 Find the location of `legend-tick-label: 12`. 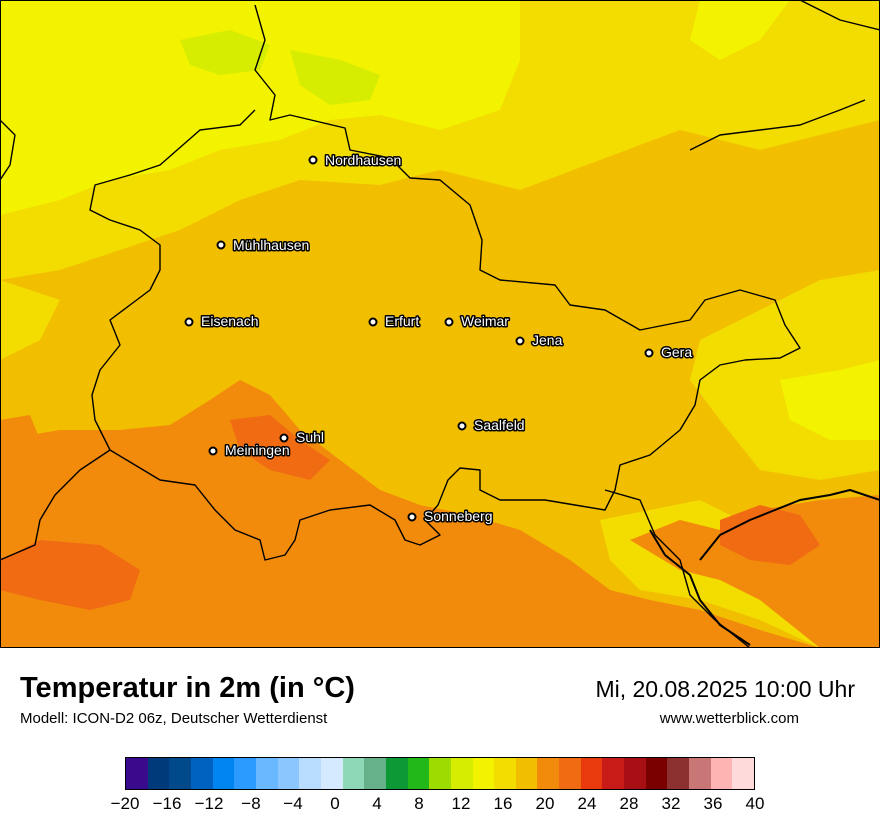

legend-tick-label: 12 is located at coordinates (461, 803).